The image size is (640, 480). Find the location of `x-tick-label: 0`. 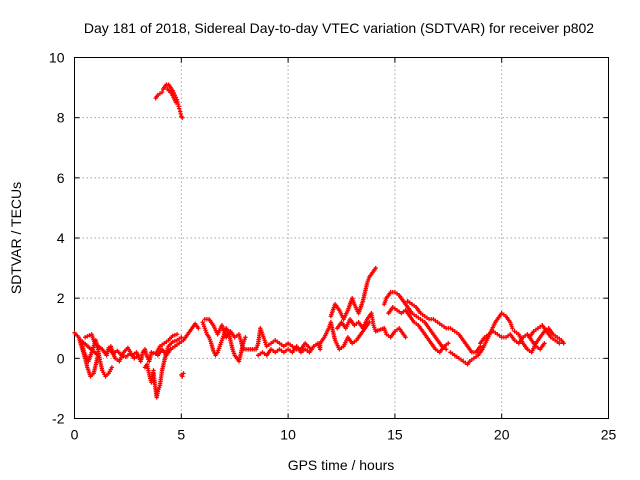

x-tick-label: 0 is located at coordinates (75, 435).